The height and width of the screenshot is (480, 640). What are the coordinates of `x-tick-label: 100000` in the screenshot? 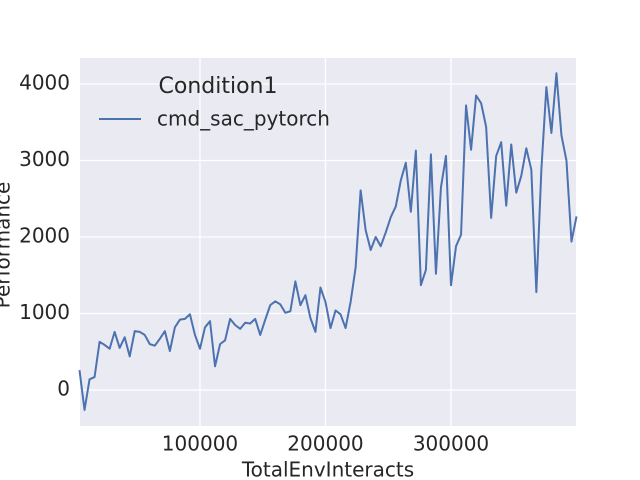 It's located at (200, 444).